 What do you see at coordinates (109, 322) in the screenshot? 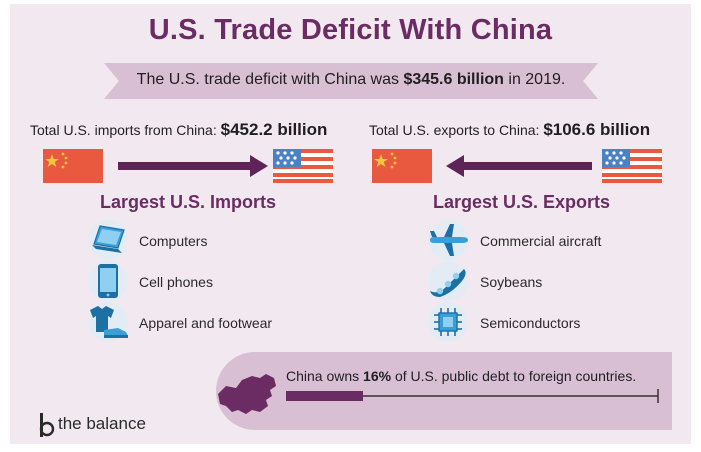
I see `apparel-footwear-icon` at bounding box center [109, 322].